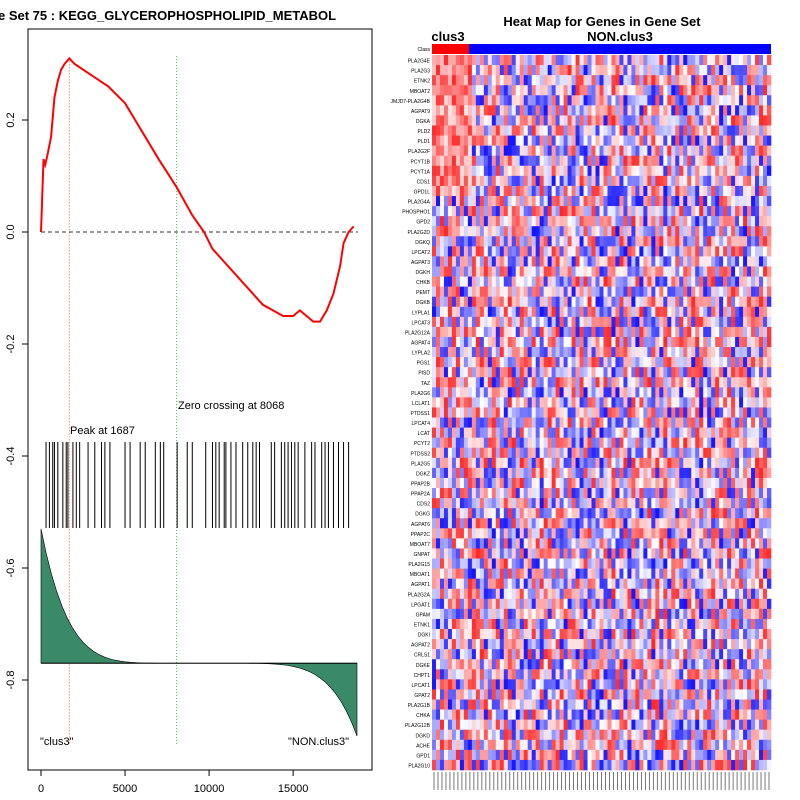  What do you see at coordinates (602, 302) in the screenshot?
I see `heatmap-row` at bounding box center [602, 302].